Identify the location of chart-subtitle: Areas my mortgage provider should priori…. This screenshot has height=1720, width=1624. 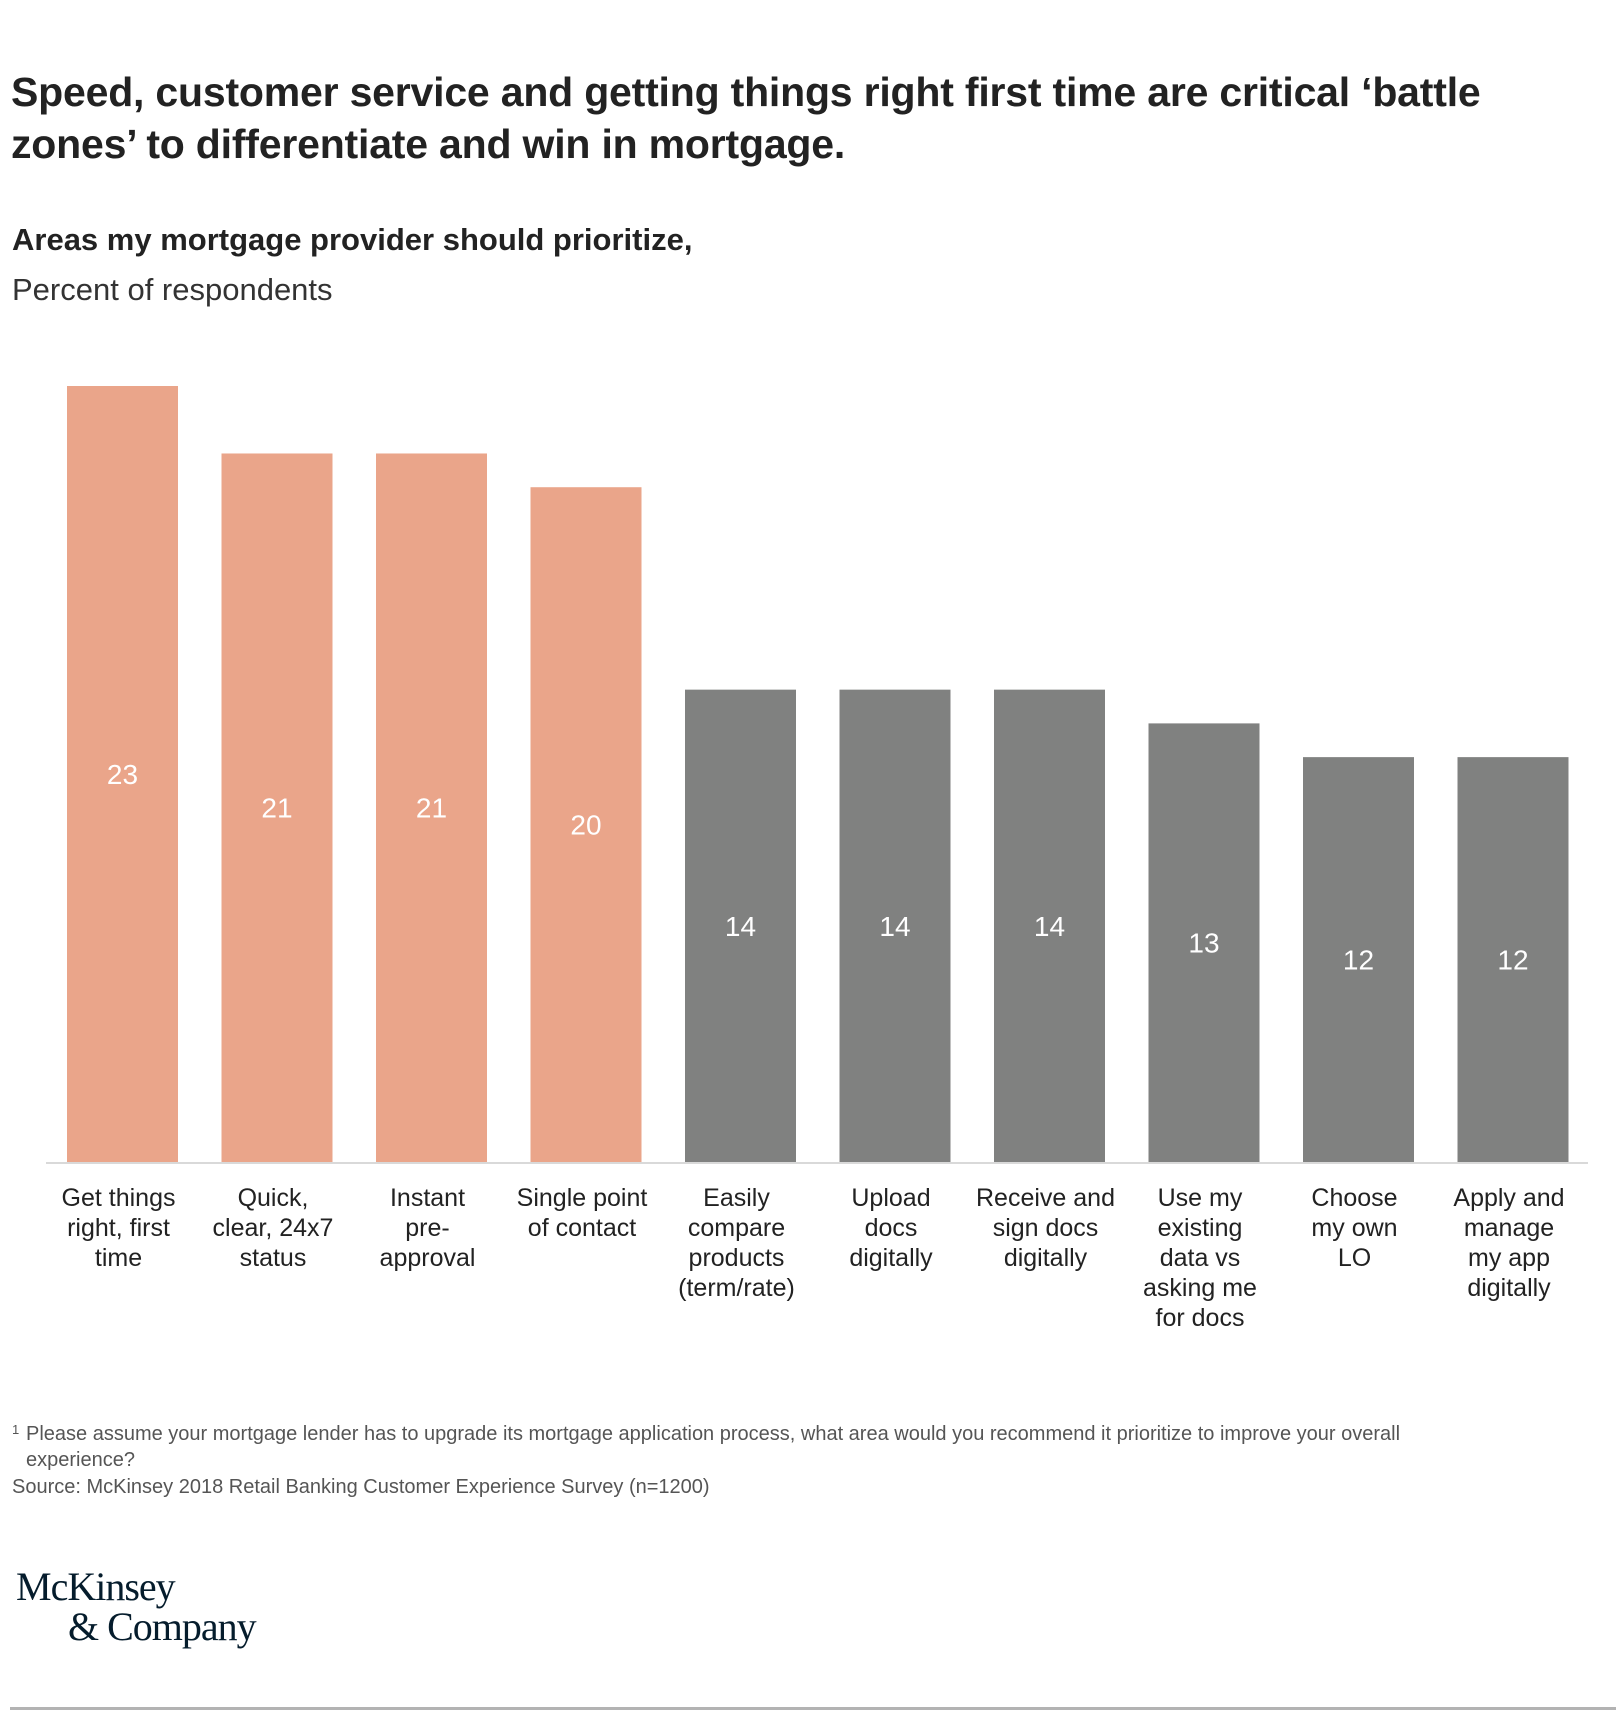
(352, 239).